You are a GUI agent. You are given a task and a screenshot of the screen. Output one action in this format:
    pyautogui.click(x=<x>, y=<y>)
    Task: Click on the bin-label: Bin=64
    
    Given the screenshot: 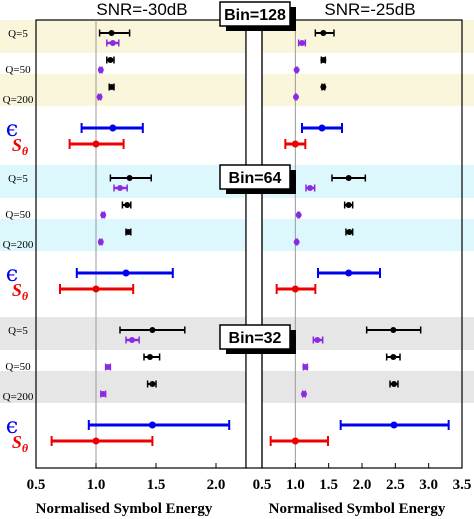 What is the action you would take?
    pyautogui.click(x=255, y=178)
    